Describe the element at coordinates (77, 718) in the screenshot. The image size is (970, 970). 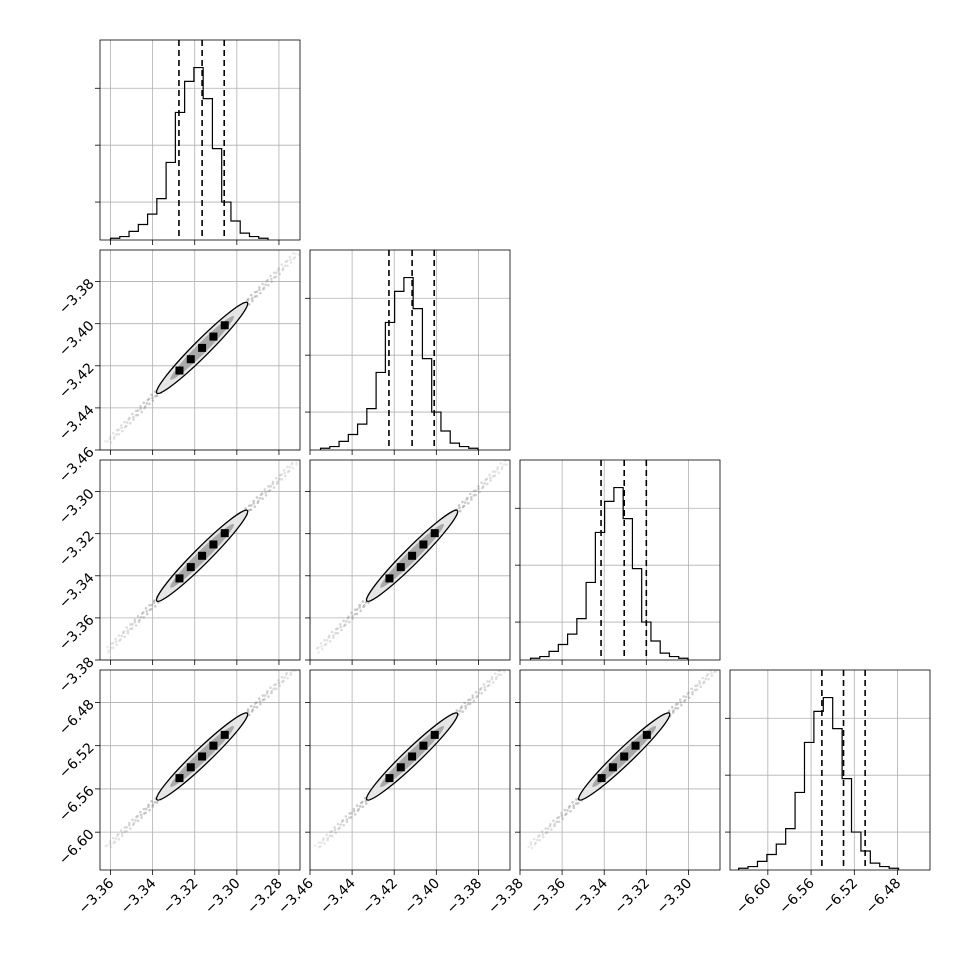
I see `y-tick-label: −6.48` at that location.